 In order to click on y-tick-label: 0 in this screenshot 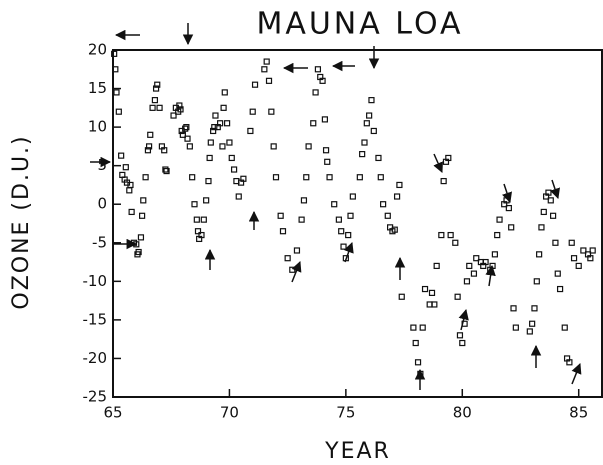, I will do `click(102, 204)`.